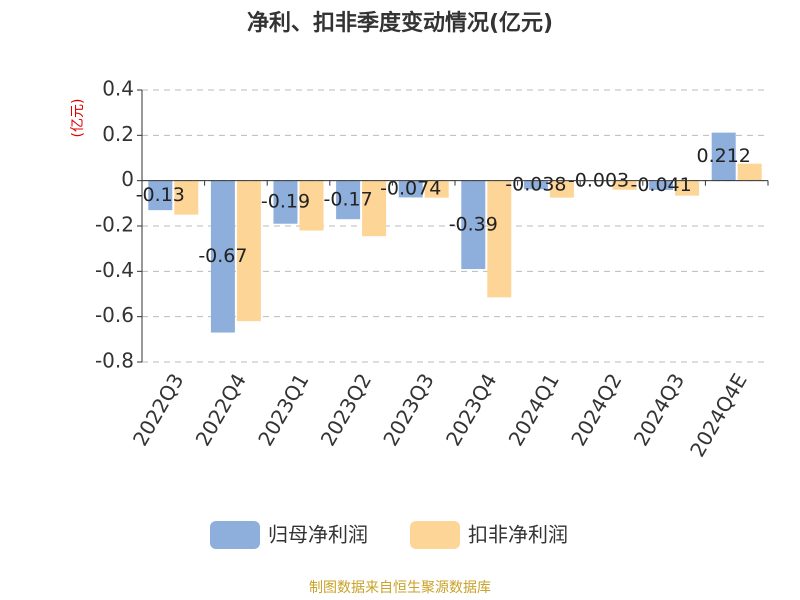 The width and height of the screenshot is (800, 600). Describe the element at coordinates (158, 409) in the screenshot. I see `x-tick-label: 2022Q3` at that location.